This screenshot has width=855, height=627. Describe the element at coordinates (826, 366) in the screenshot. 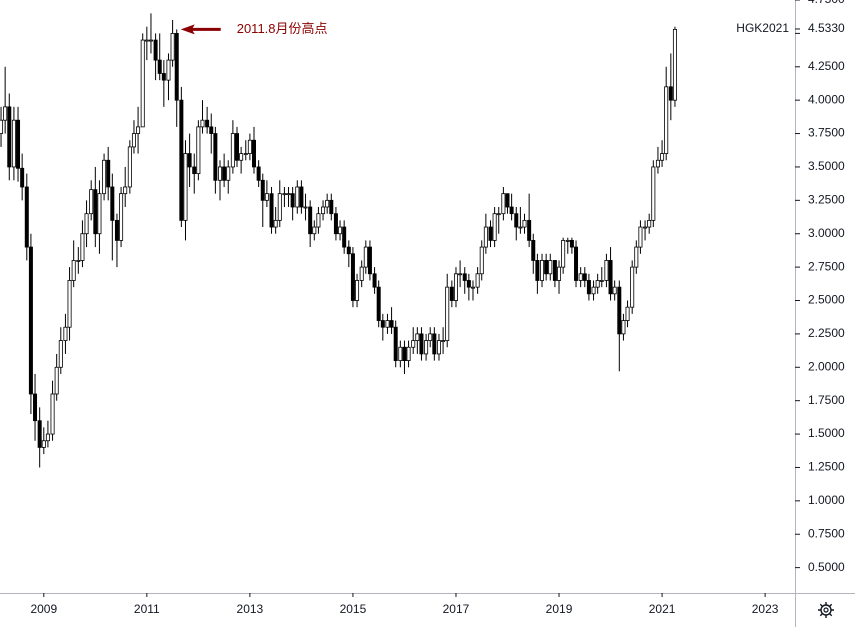

I see `y-tick-label: 2.0000` at that location.